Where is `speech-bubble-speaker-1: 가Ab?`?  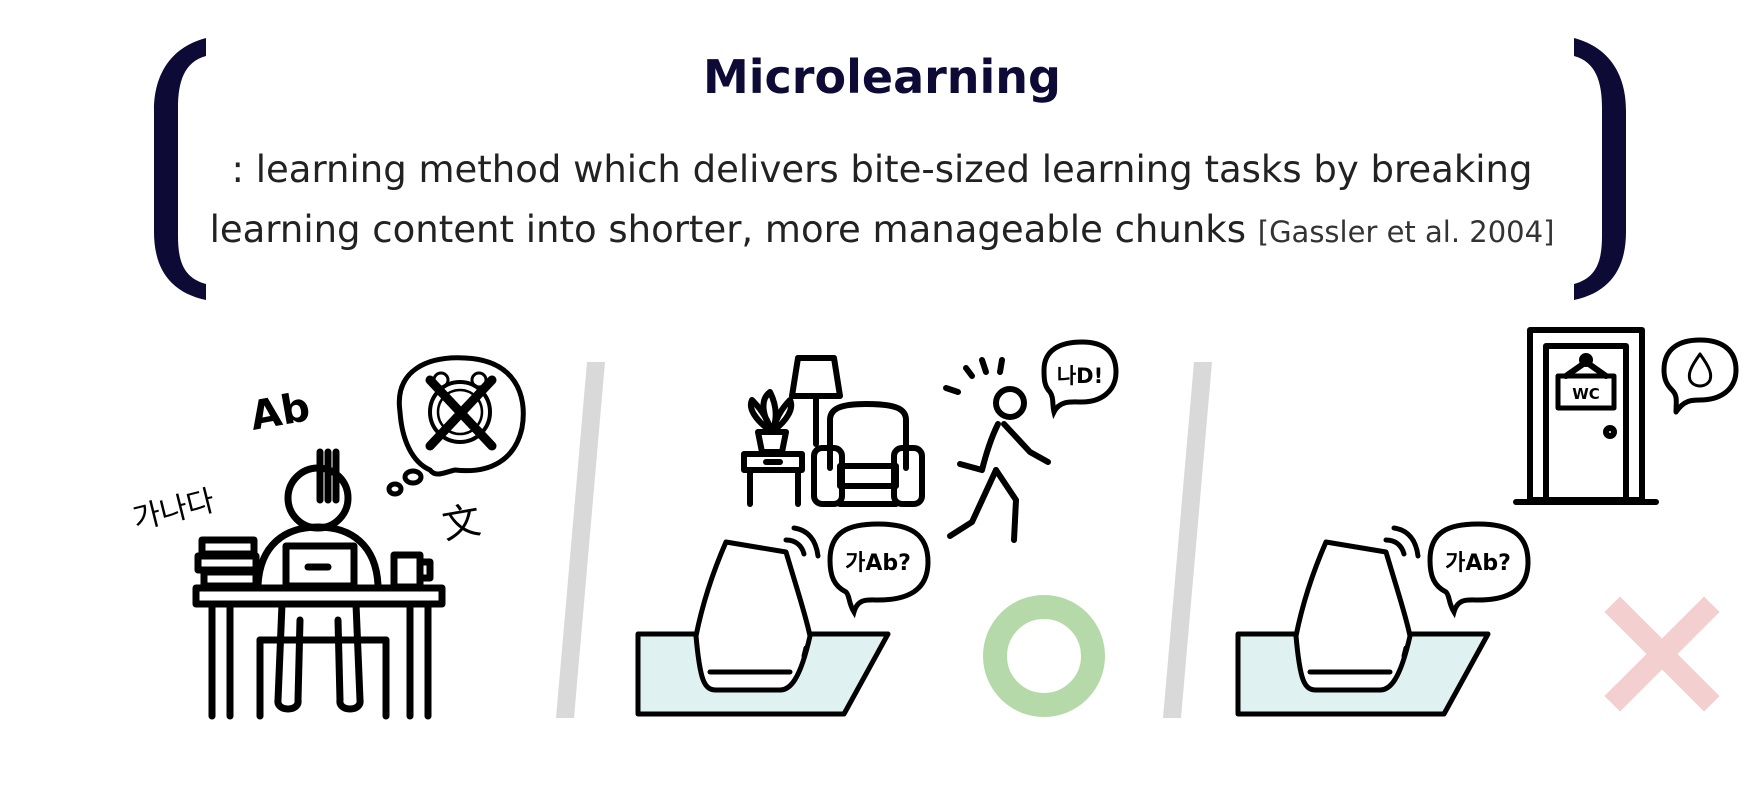 speech-bubble-speaker-1: 가Ab? is located at coordinates (879, 570).